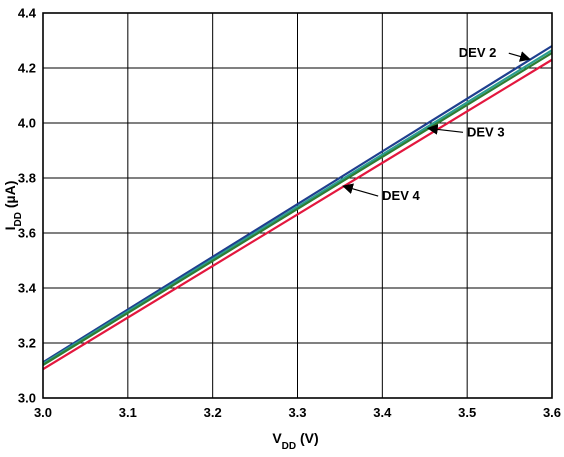  What do you see at coordinates (27, 13) in the screenshot?
I see `y-tick-label: 4.4` at bounding box center [27, 13].